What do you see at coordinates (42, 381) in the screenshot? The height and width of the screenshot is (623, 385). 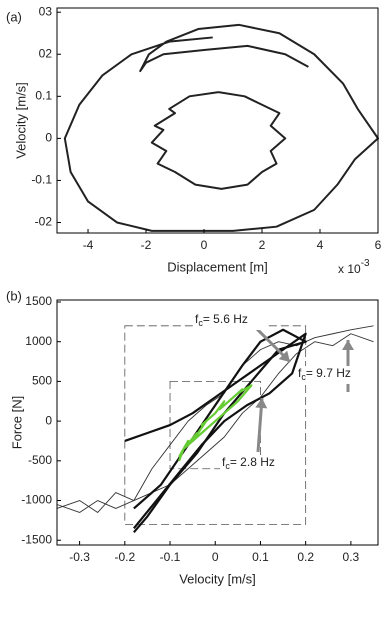 I see `y-tick-label: 500` at bounding box center [42, 381].